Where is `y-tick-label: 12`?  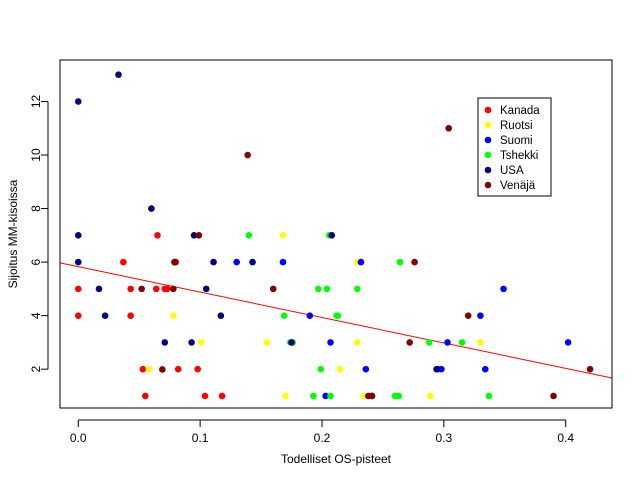 y-tick-label: 12 is located at coordinates (36, 101).